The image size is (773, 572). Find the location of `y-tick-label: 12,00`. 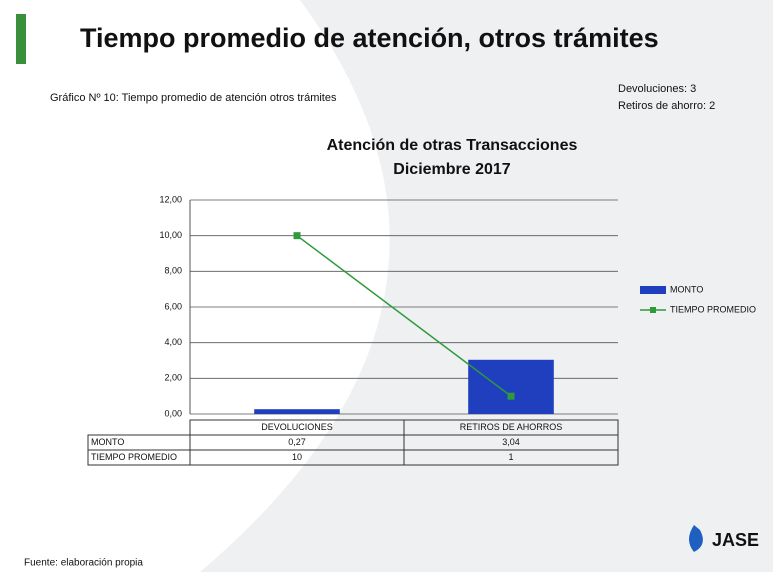

y-tick-label: 12,00 is located at coordinates (170, 199).